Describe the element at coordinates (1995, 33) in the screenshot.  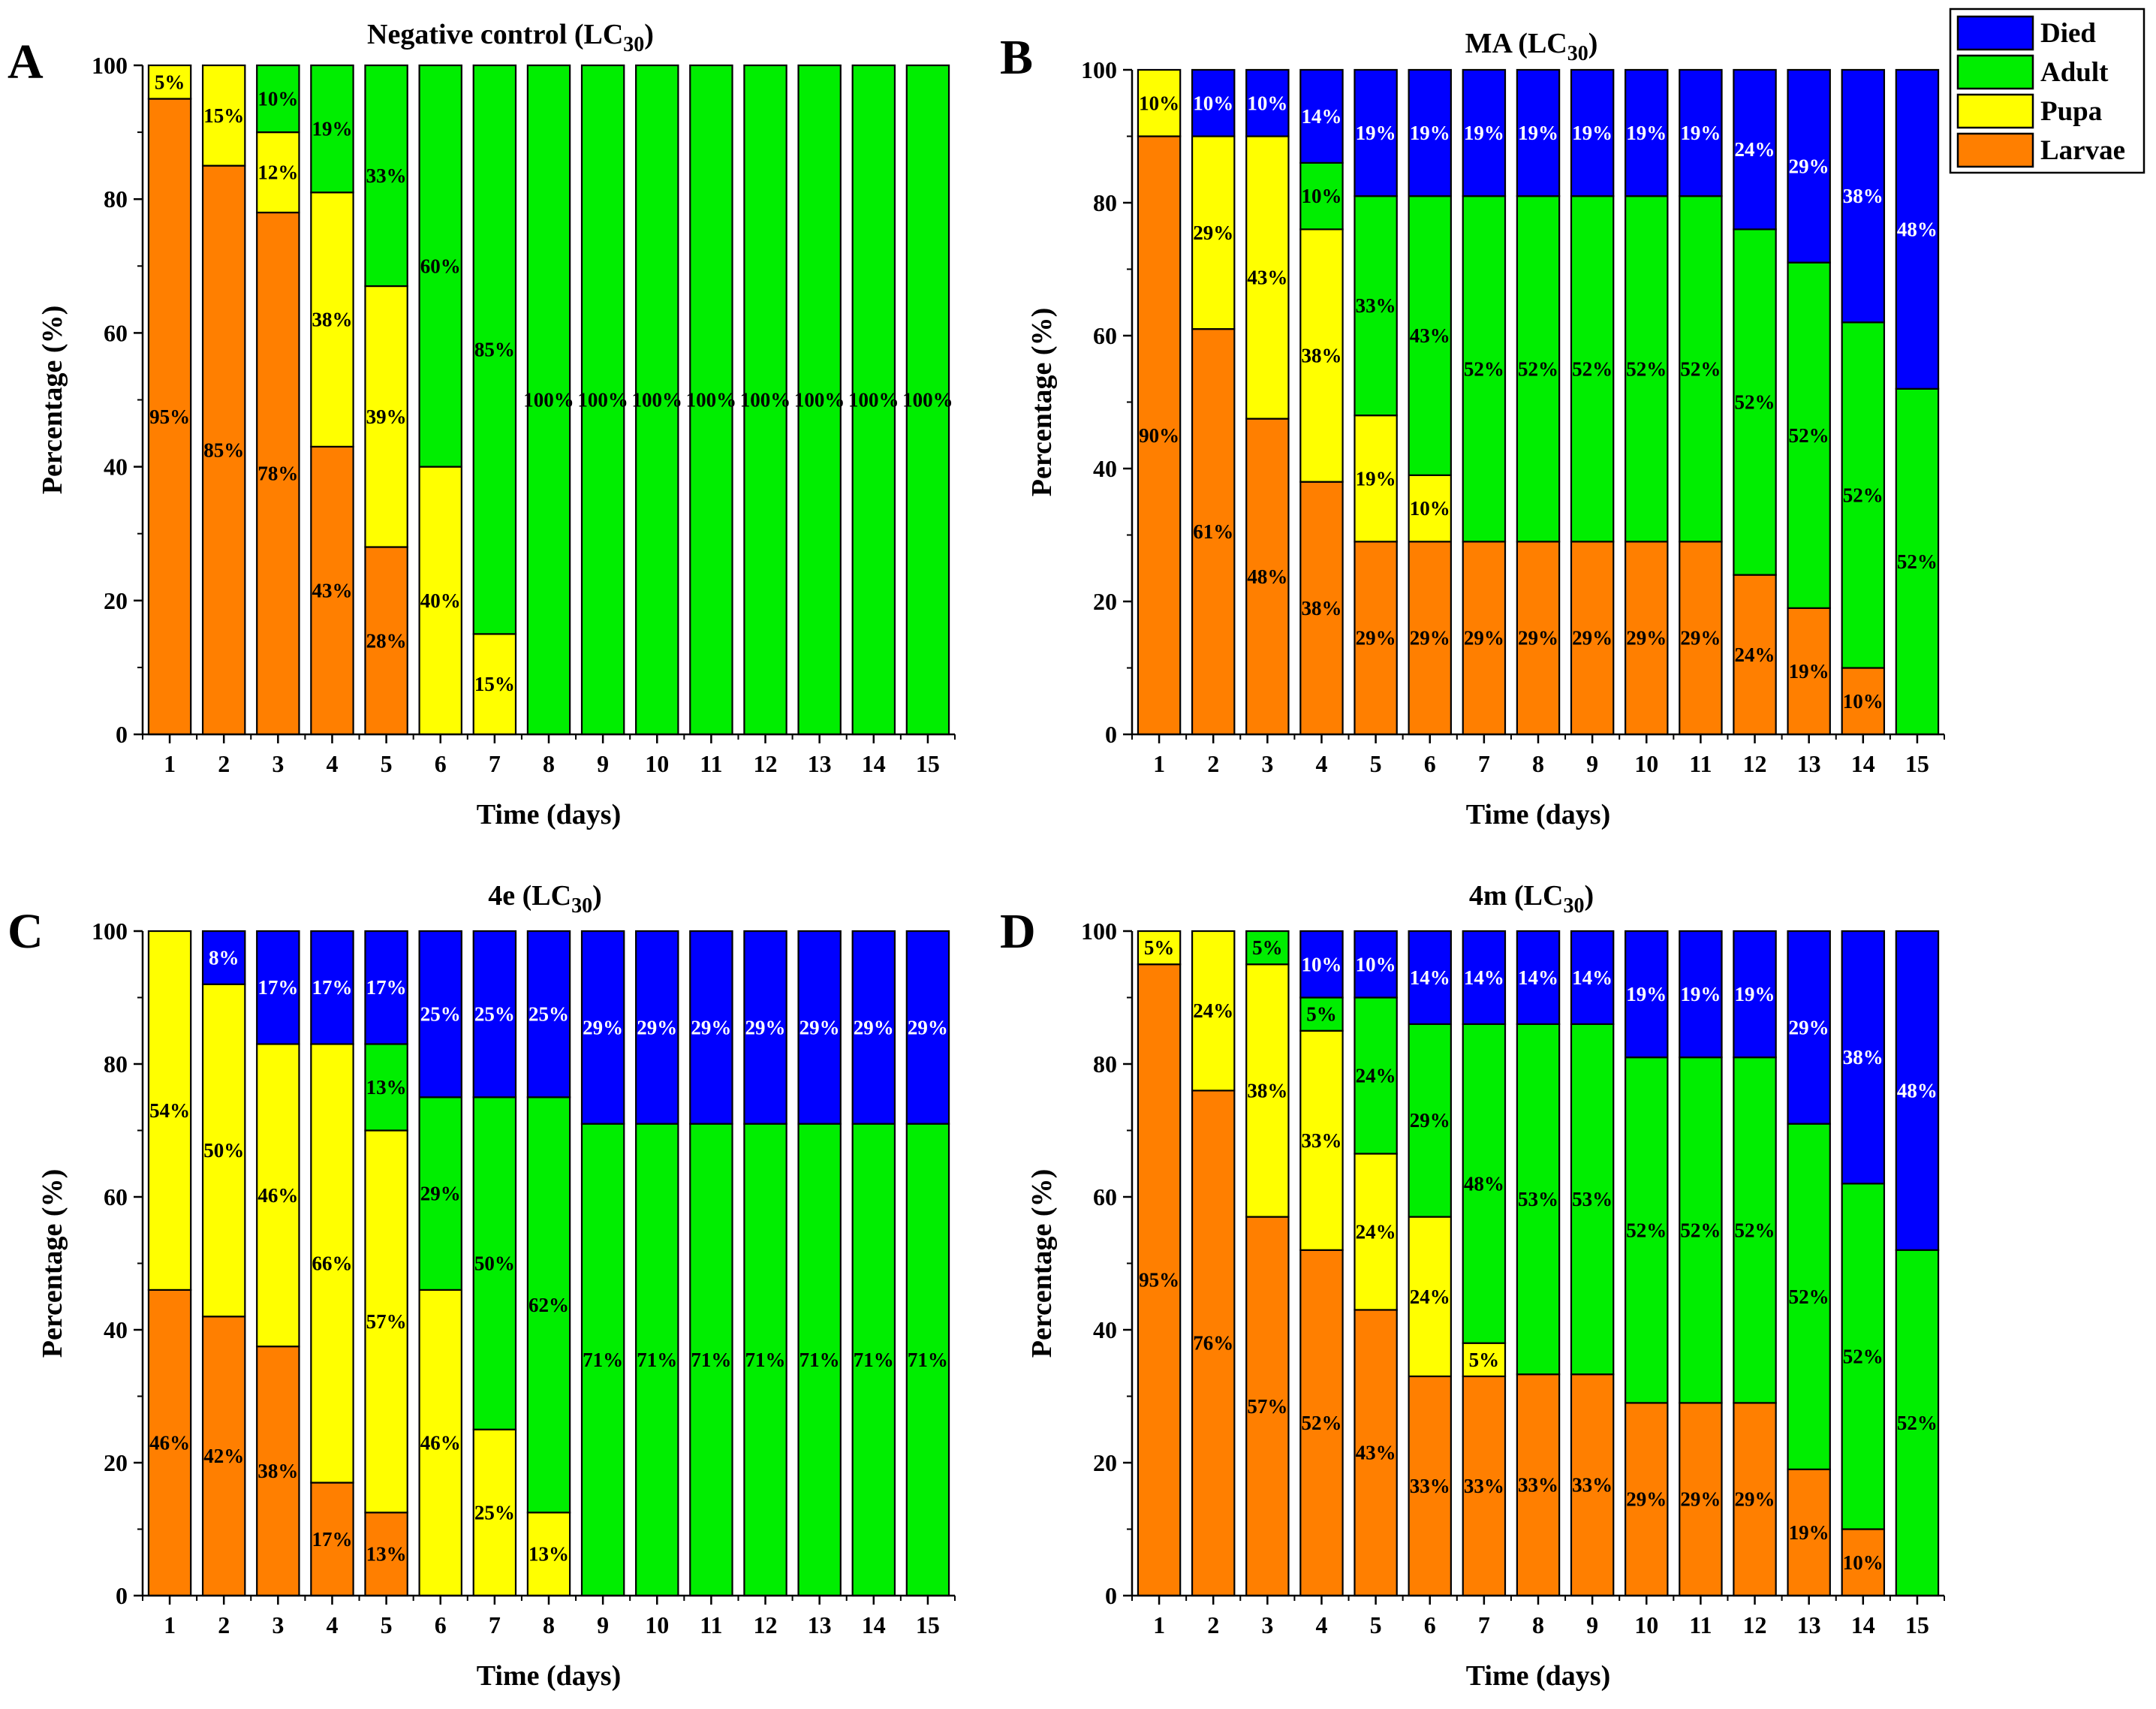
I see `legend-swatch-died` at that location.